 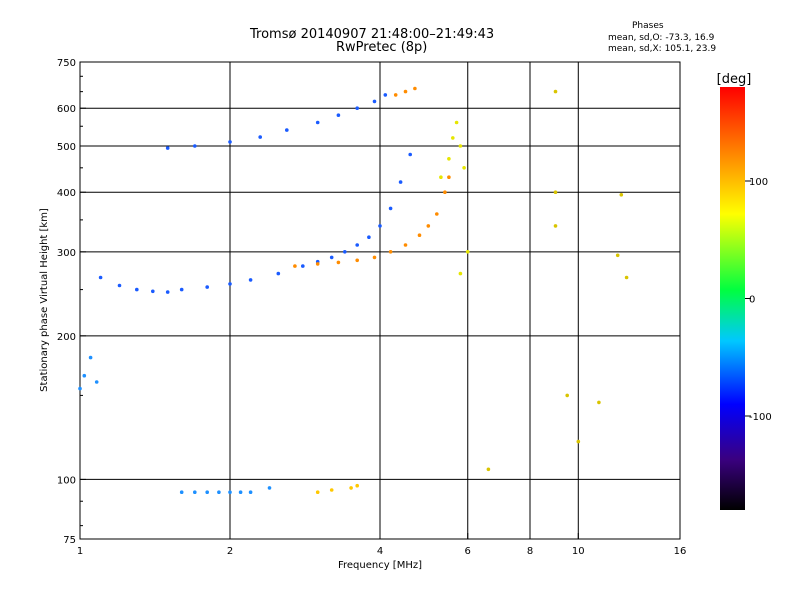 What do you see at coordinates (66, 63) in the screenshot?
I see `y-tick-label: 750` at bounding box center [66, 63].